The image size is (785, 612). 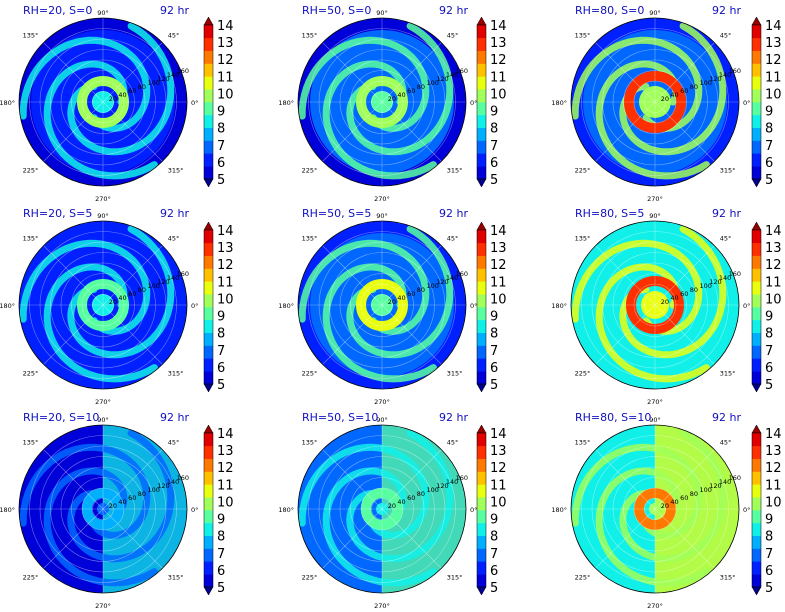 I want to click on colorbar-tick-label: 10, so click(x=773, y=502).